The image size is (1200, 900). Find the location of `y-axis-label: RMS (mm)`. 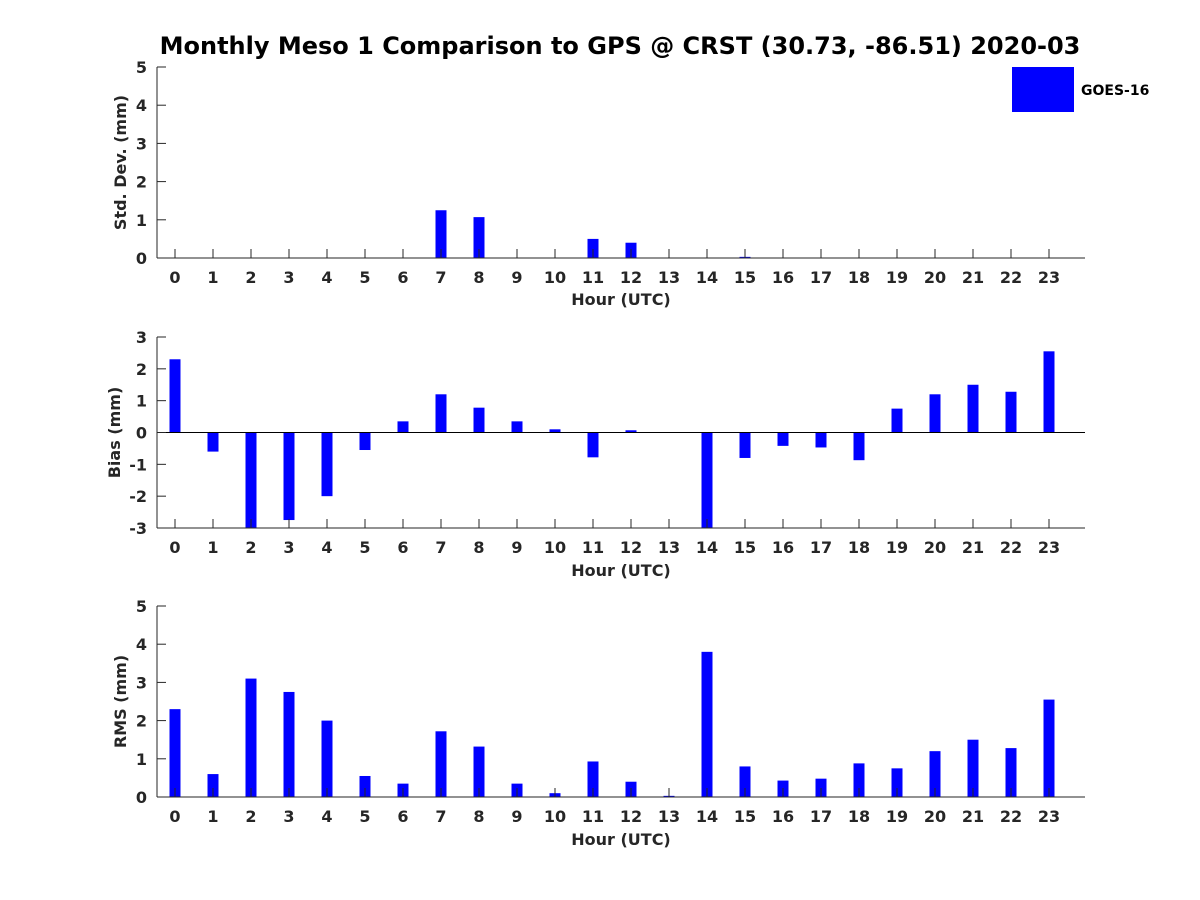

y-axis-label: RMS (mm) is located at coordinates (120, 701).